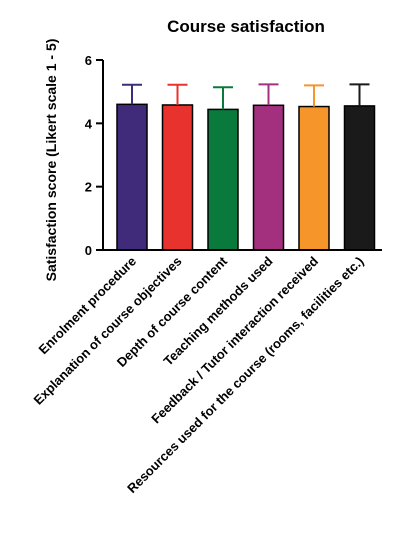 This screenshot has height=544, width=400. Describe the element at coordinates (88, 187) in the screenshot. I see `y-tick-label-1: 2` at that location.